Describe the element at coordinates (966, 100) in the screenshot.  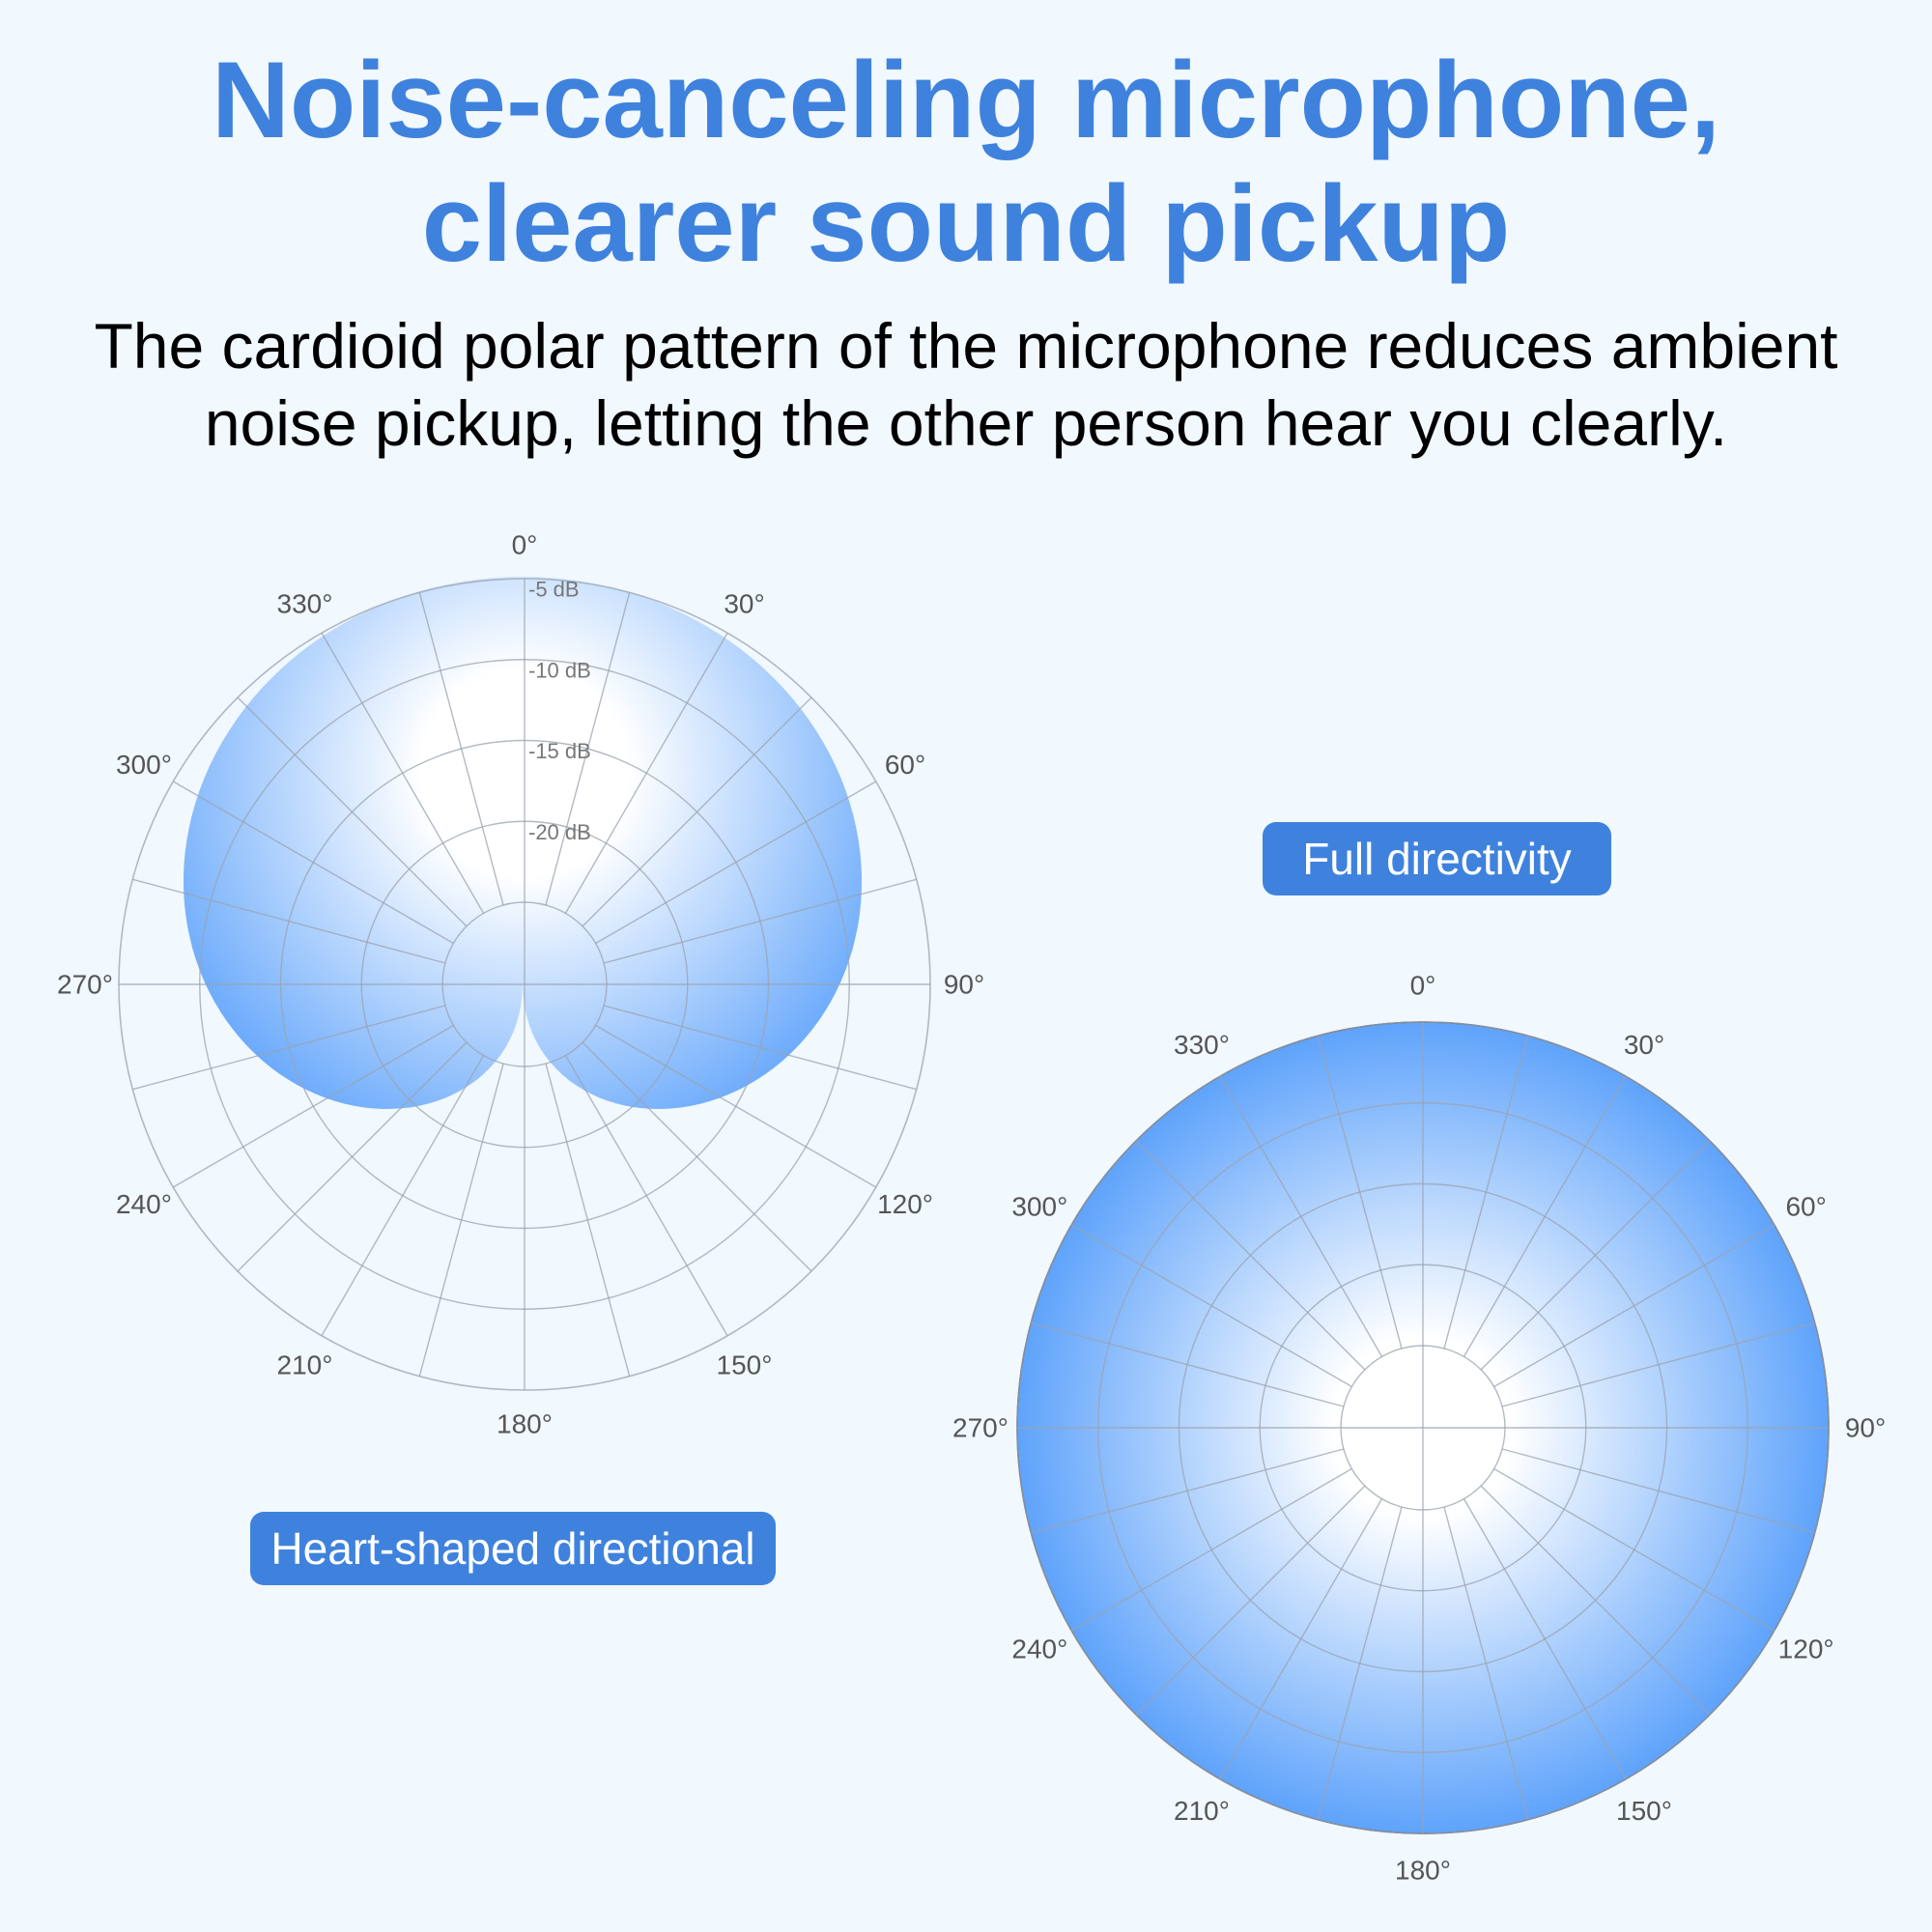
I see `headline-line-1: Noise-canceling microphone,` at that location.